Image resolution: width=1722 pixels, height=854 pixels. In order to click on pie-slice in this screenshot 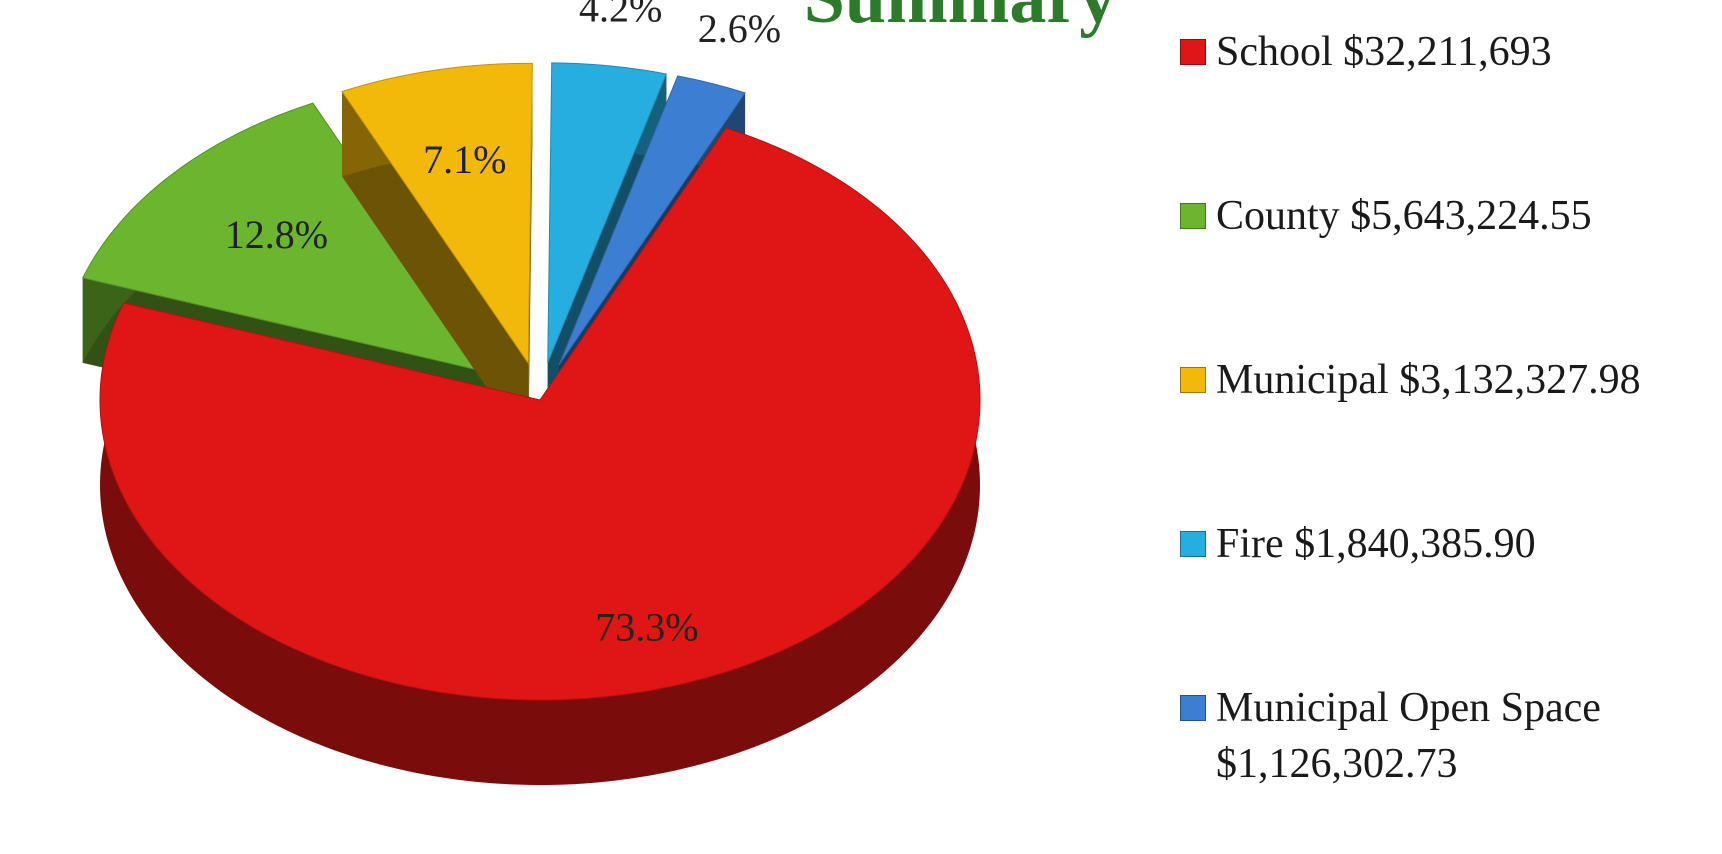, I will do `click(437, 255)`.